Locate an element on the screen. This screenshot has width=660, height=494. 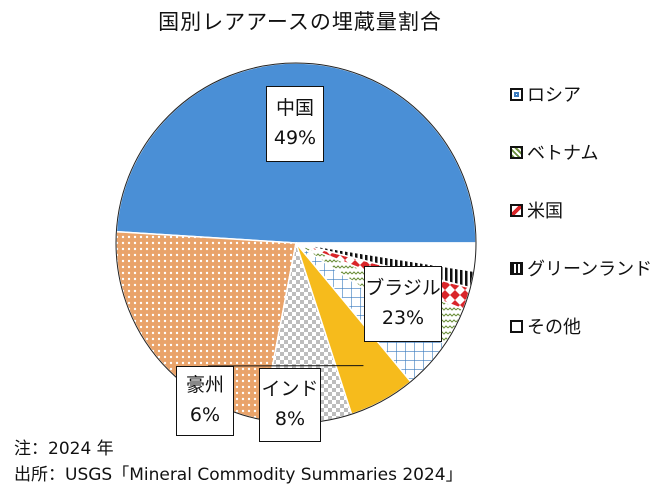
legend-item-us: 米国 is located at coordinates (581, 210).